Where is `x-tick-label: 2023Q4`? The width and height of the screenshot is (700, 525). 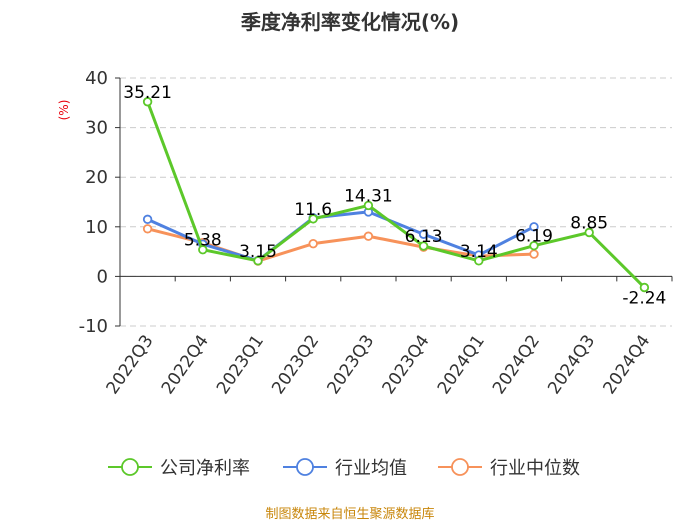 x-tick-label: 2023Q4 is located at coordinates (406, 364).